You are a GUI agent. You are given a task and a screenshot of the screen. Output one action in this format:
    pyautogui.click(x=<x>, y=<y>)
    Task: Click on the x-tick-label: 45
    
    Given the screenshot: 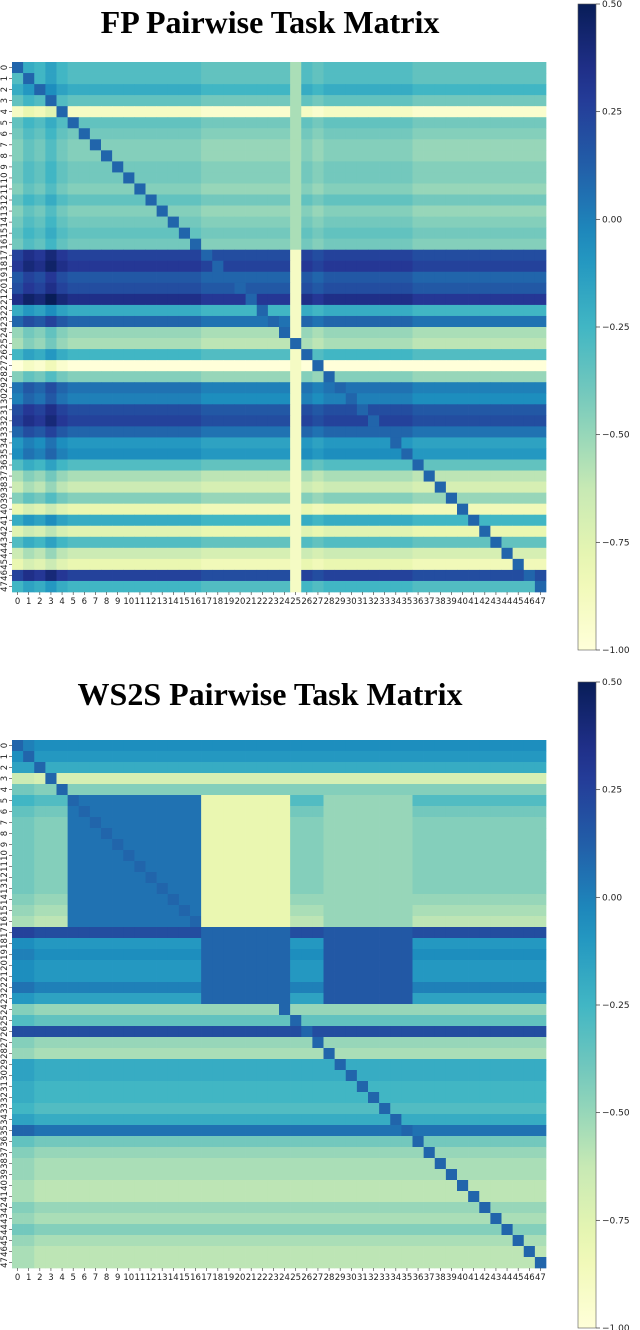 What is the action you would take?
    pyautogui.click(x=518, y=1278)
    